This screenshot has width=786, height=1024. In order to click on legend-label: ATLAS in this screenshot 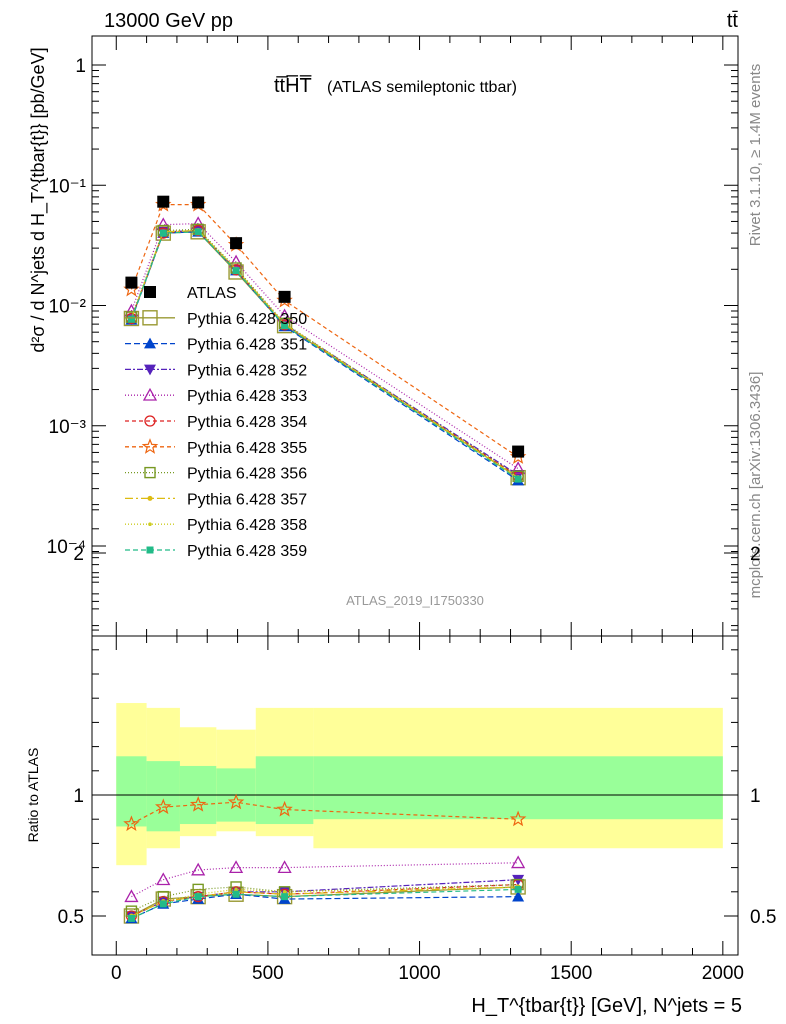, I will do `click(212, 293)`.